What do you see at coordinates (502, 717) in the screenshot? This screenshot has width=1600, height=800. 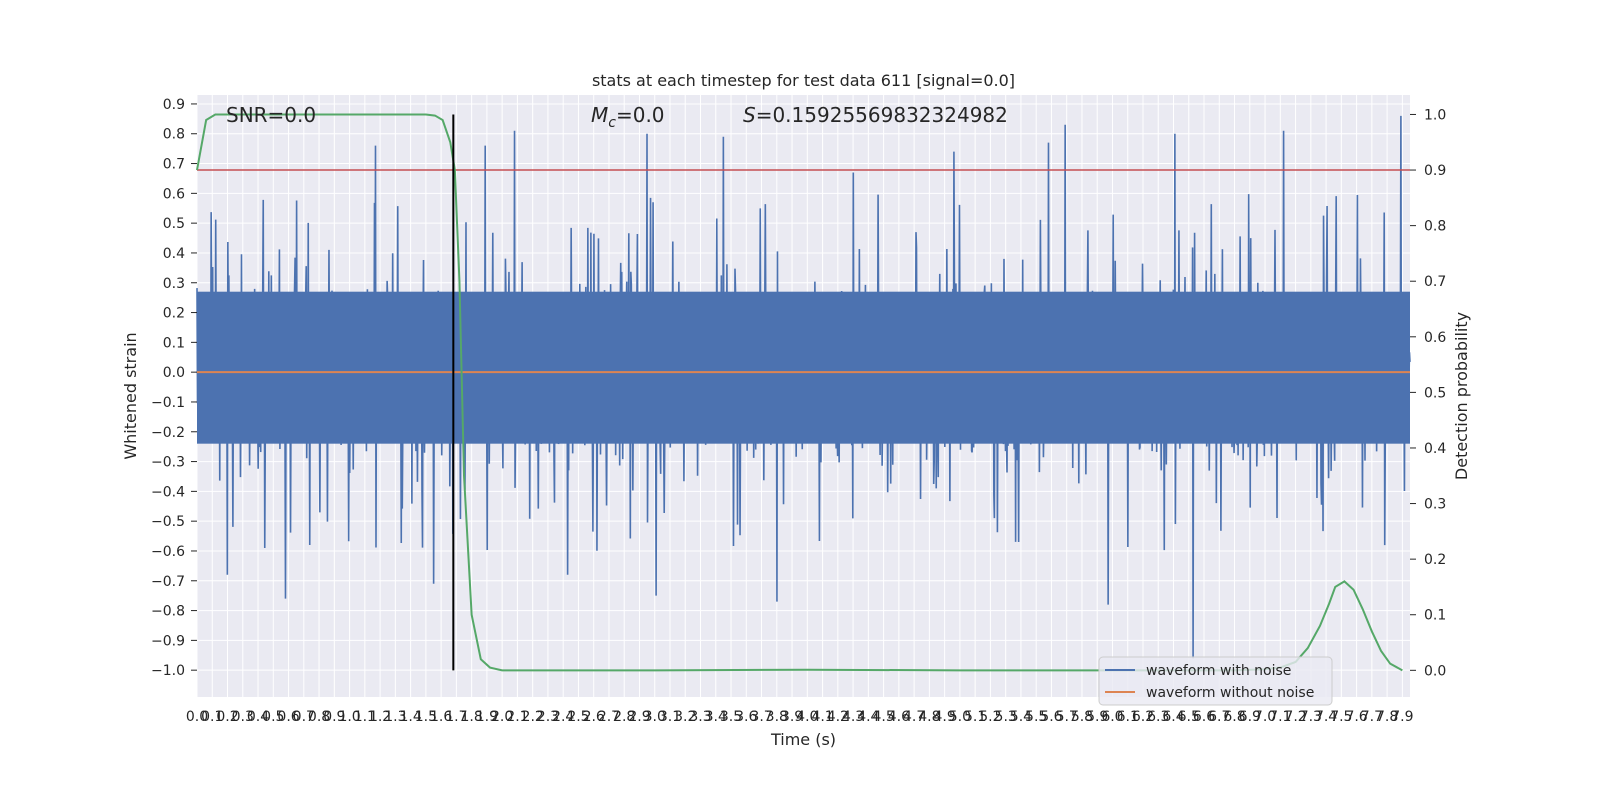 I see `x-tick-label: 2.0` at bounding box center [502, 717].